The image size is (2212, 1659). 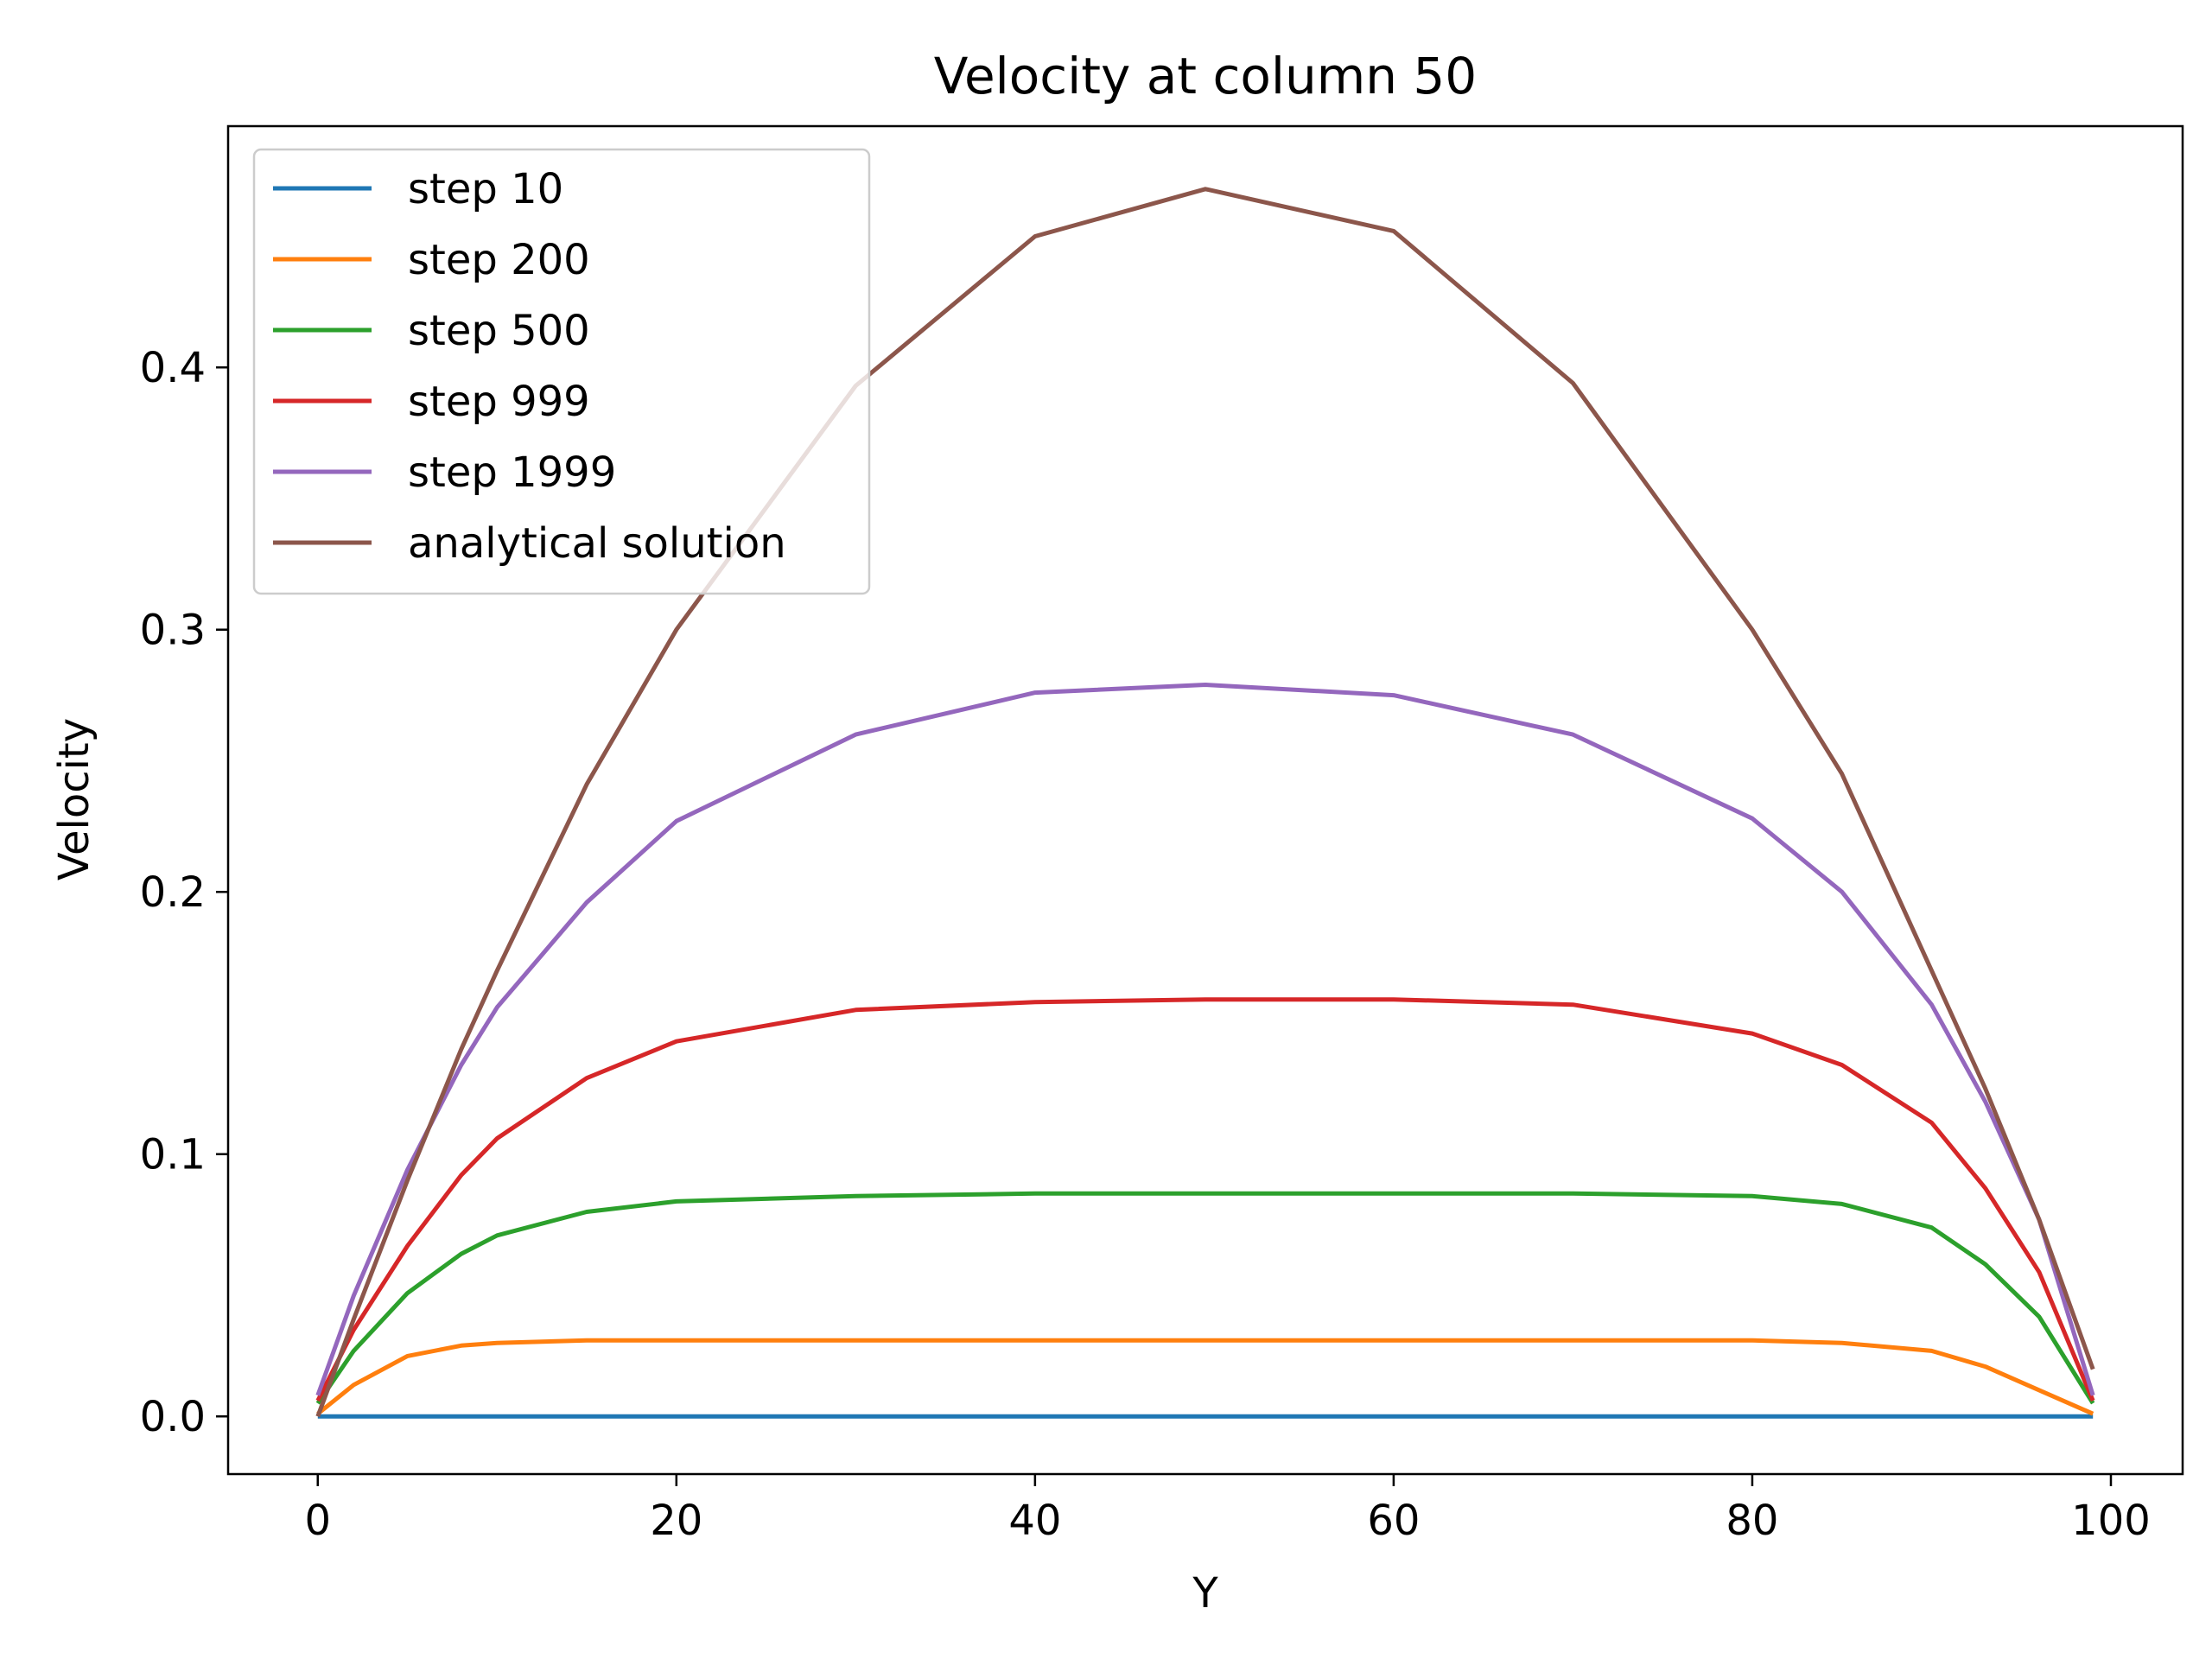 I want to click on y-tick-label: 0.2, so click(x=173, y=892).